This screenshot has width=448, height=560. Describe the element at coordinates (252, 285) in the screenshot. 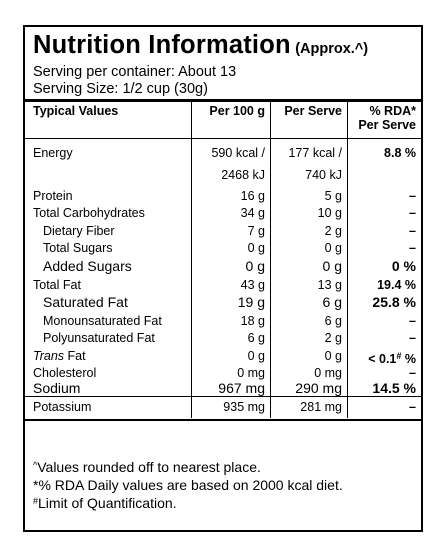

I see `per100-value: 43 g` at that location.